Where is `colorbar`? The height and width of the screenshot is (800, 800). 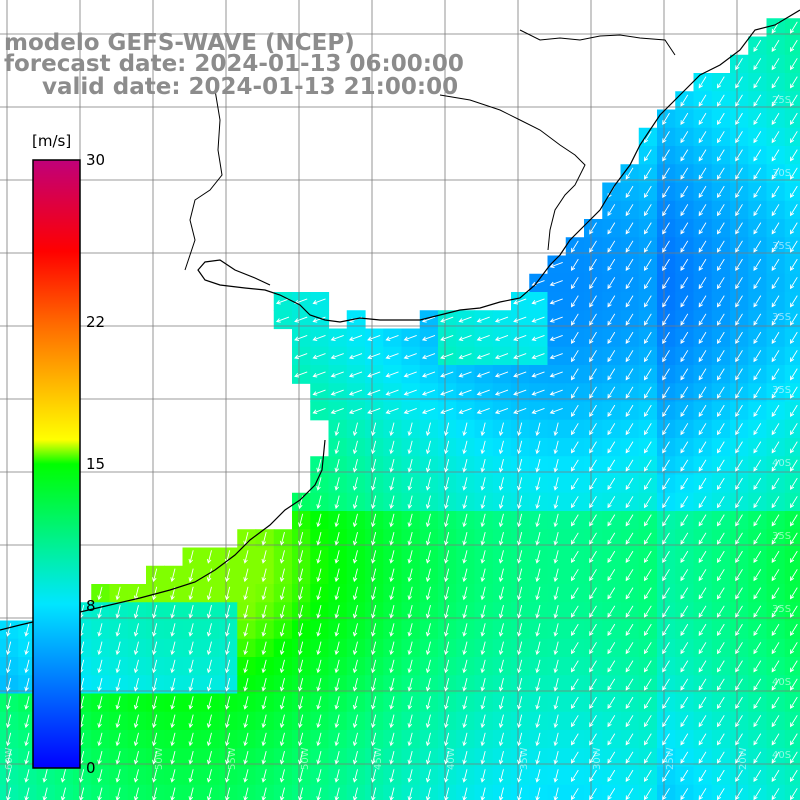 colorbar is located at coordinates (56, 464).